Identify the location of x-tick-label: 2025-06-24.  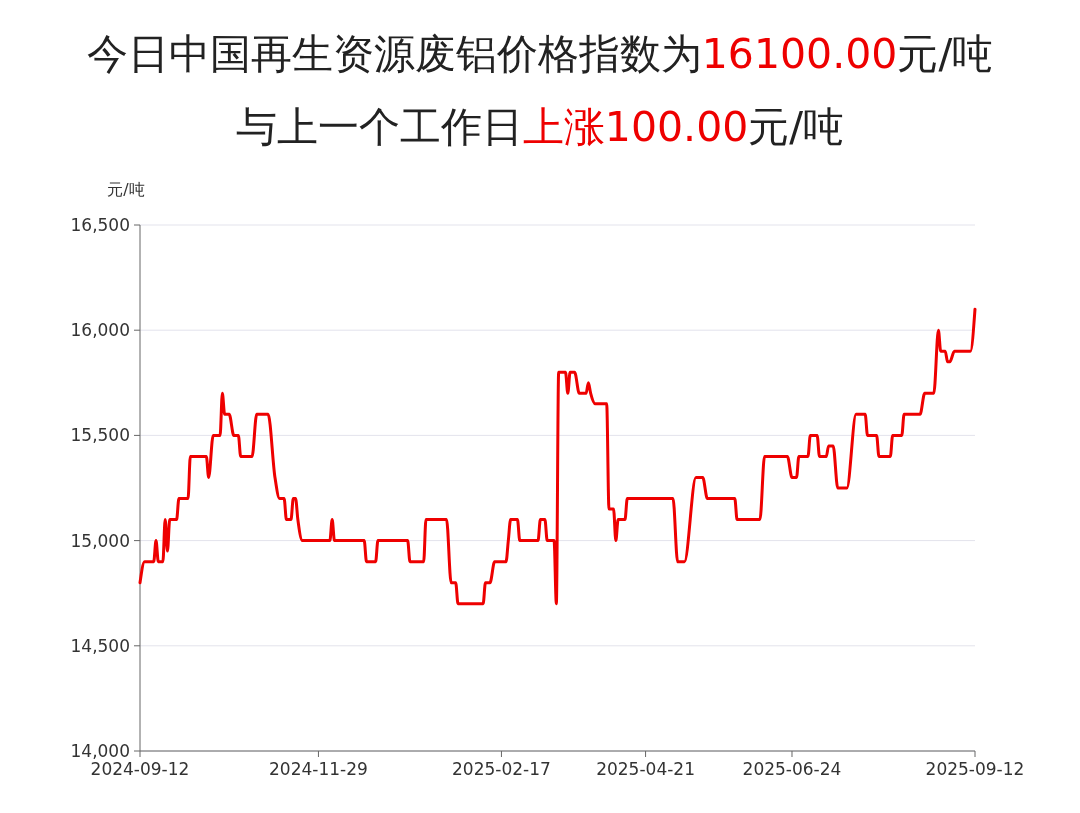
(792, 769).